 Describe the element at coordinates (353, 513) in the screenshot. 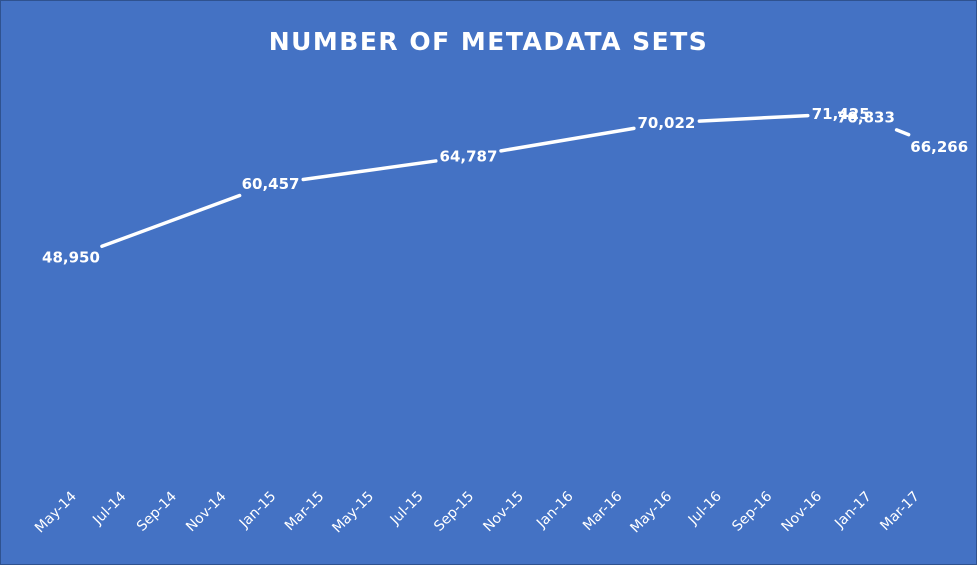

I see `x-tick-label-6: May-15` at that location.